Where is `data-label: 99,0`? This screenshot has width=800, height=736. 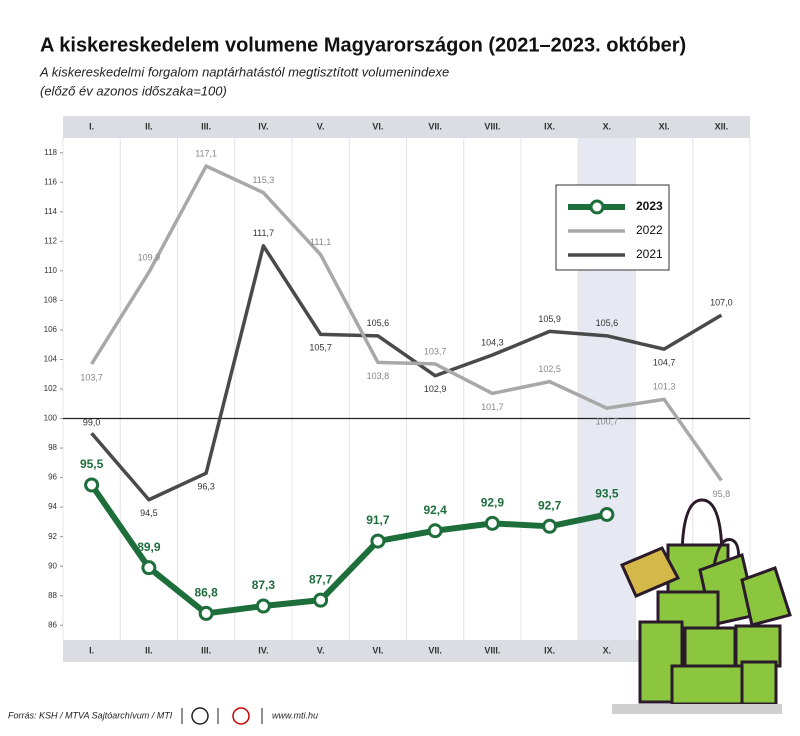 data-label: 99,0 is located at coordinates (92, 423).